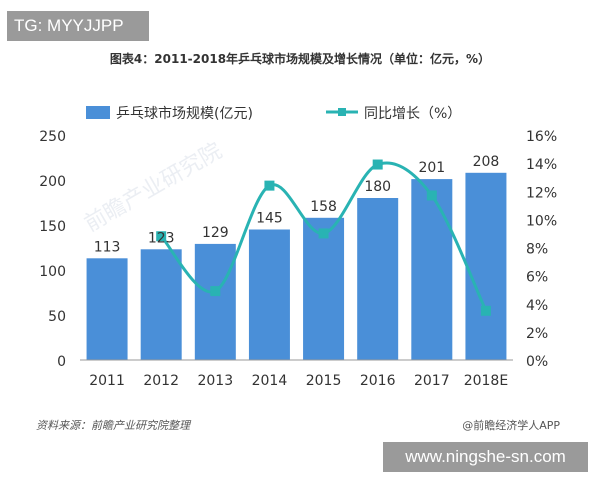 The width and height of the screenshot is (600, 480). What do you see at coordinates (537, 362) in the screenshot?
I see `y-right-tick-label: 0%` at bounding box center [537, 362].